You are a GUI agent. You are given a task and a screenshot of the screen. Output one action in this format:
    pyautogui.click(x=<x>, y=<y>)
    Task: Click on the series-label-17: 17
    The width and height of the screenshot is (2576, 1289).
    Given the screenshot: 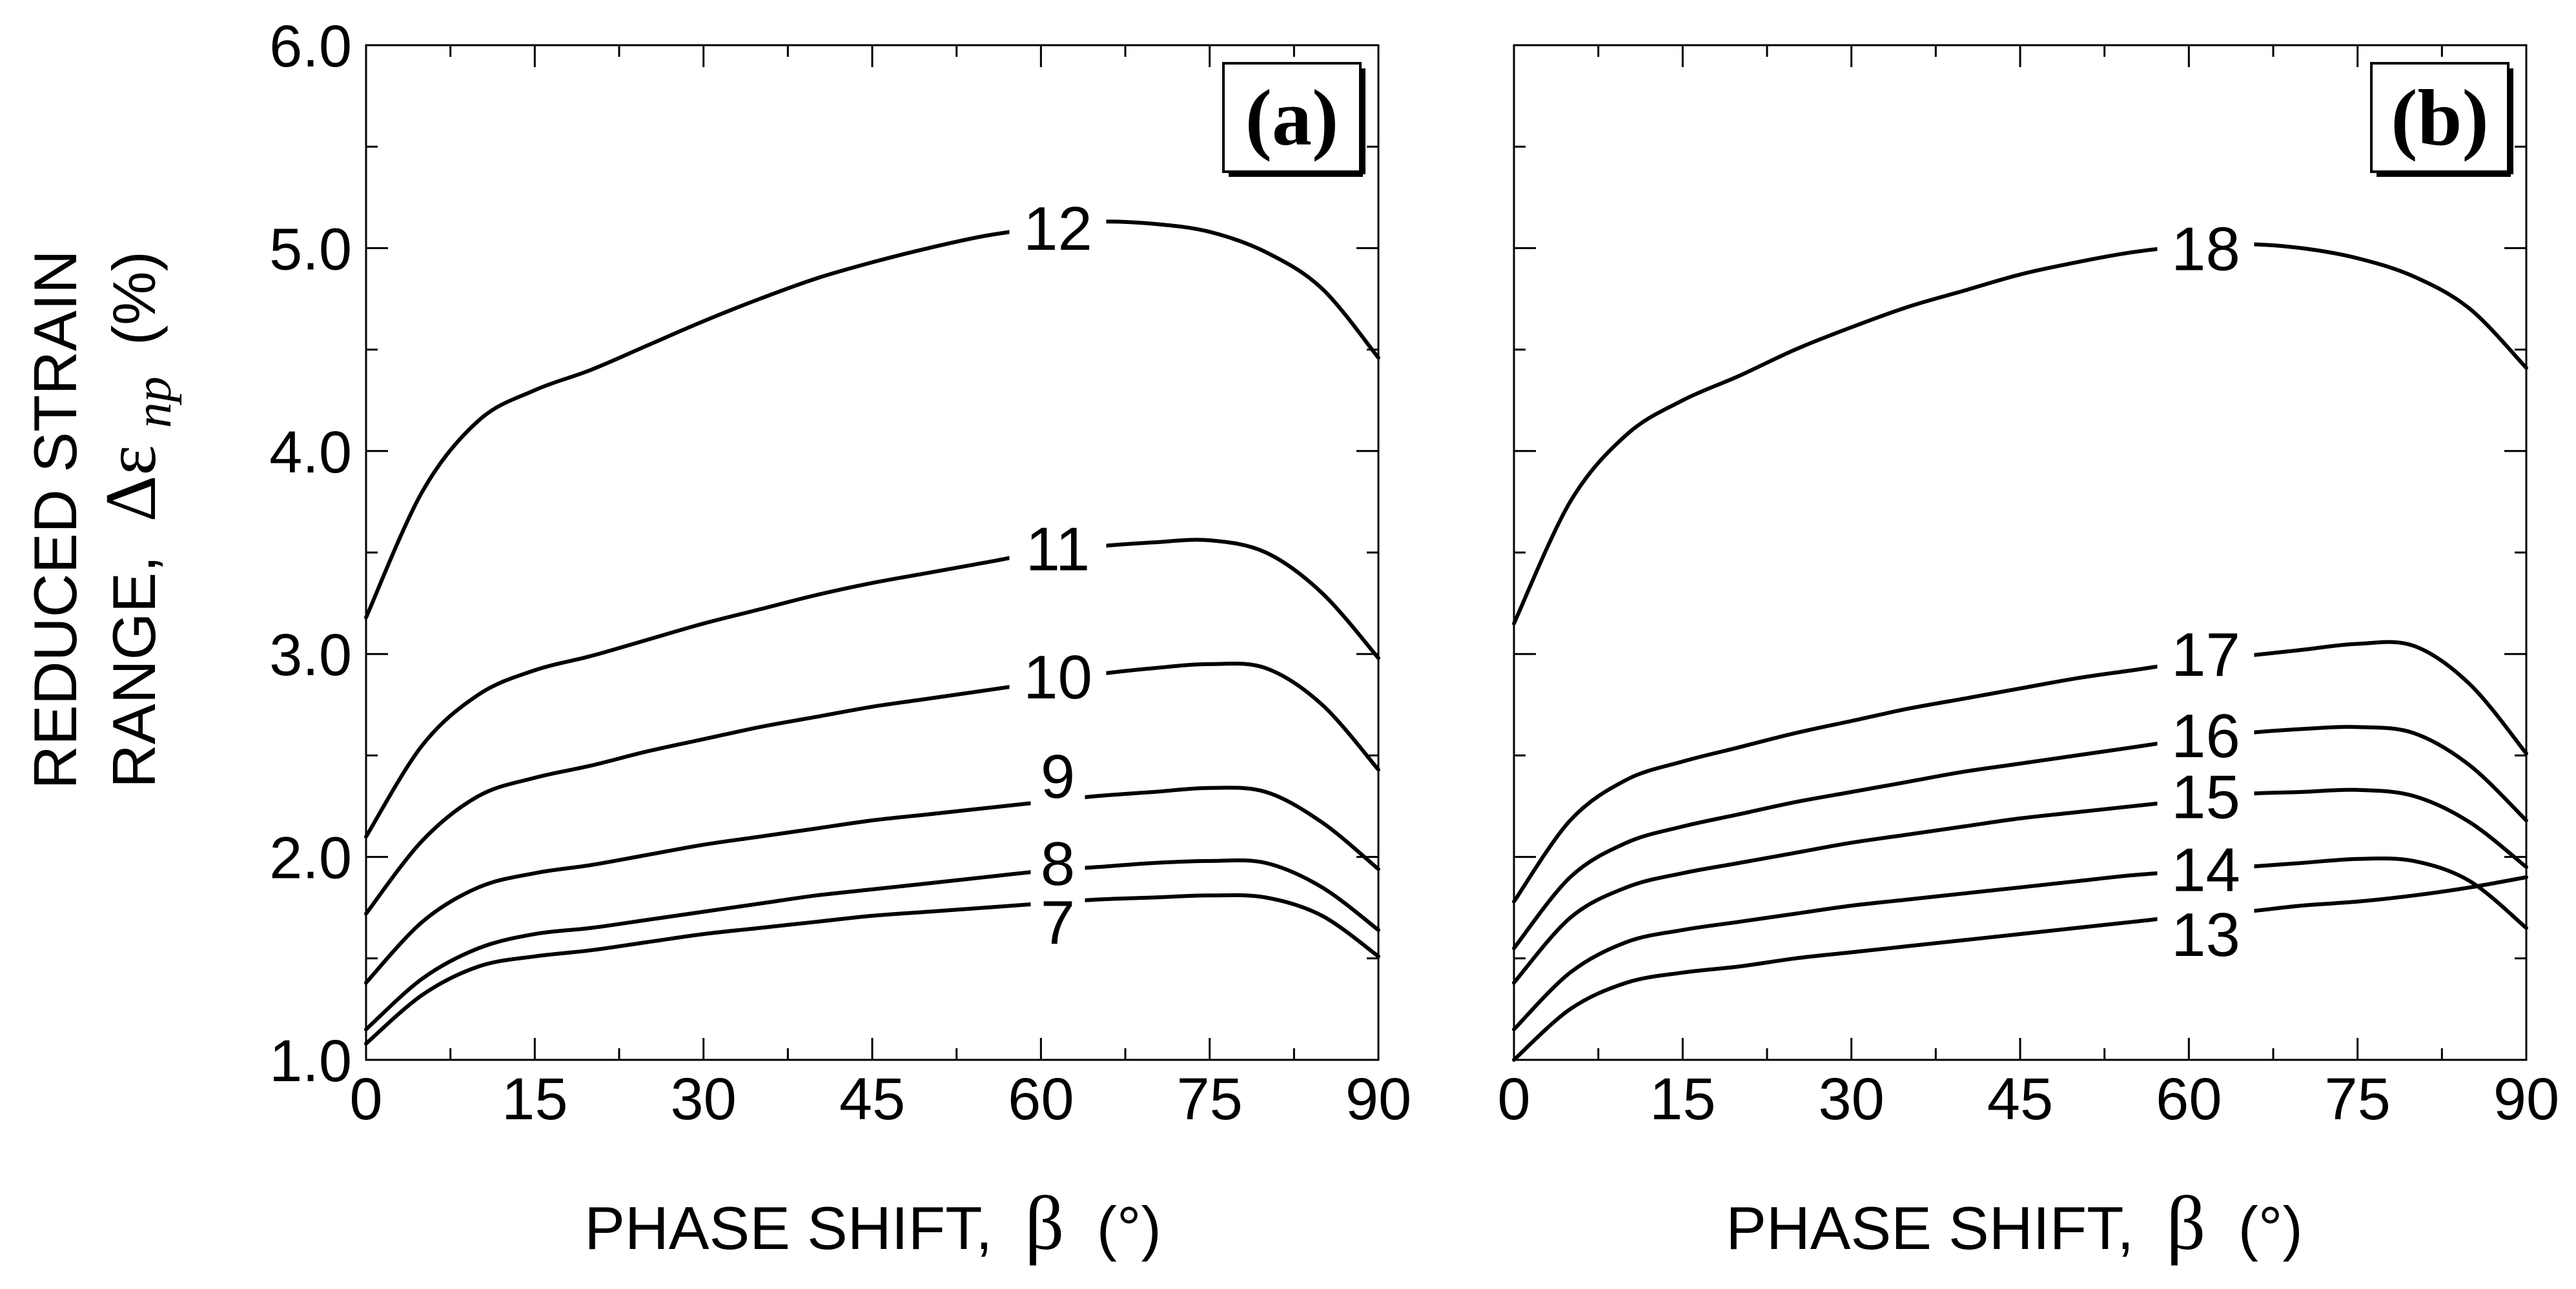 What is the action you would take?
    pyautogui.click(x=2205, y=654)
    